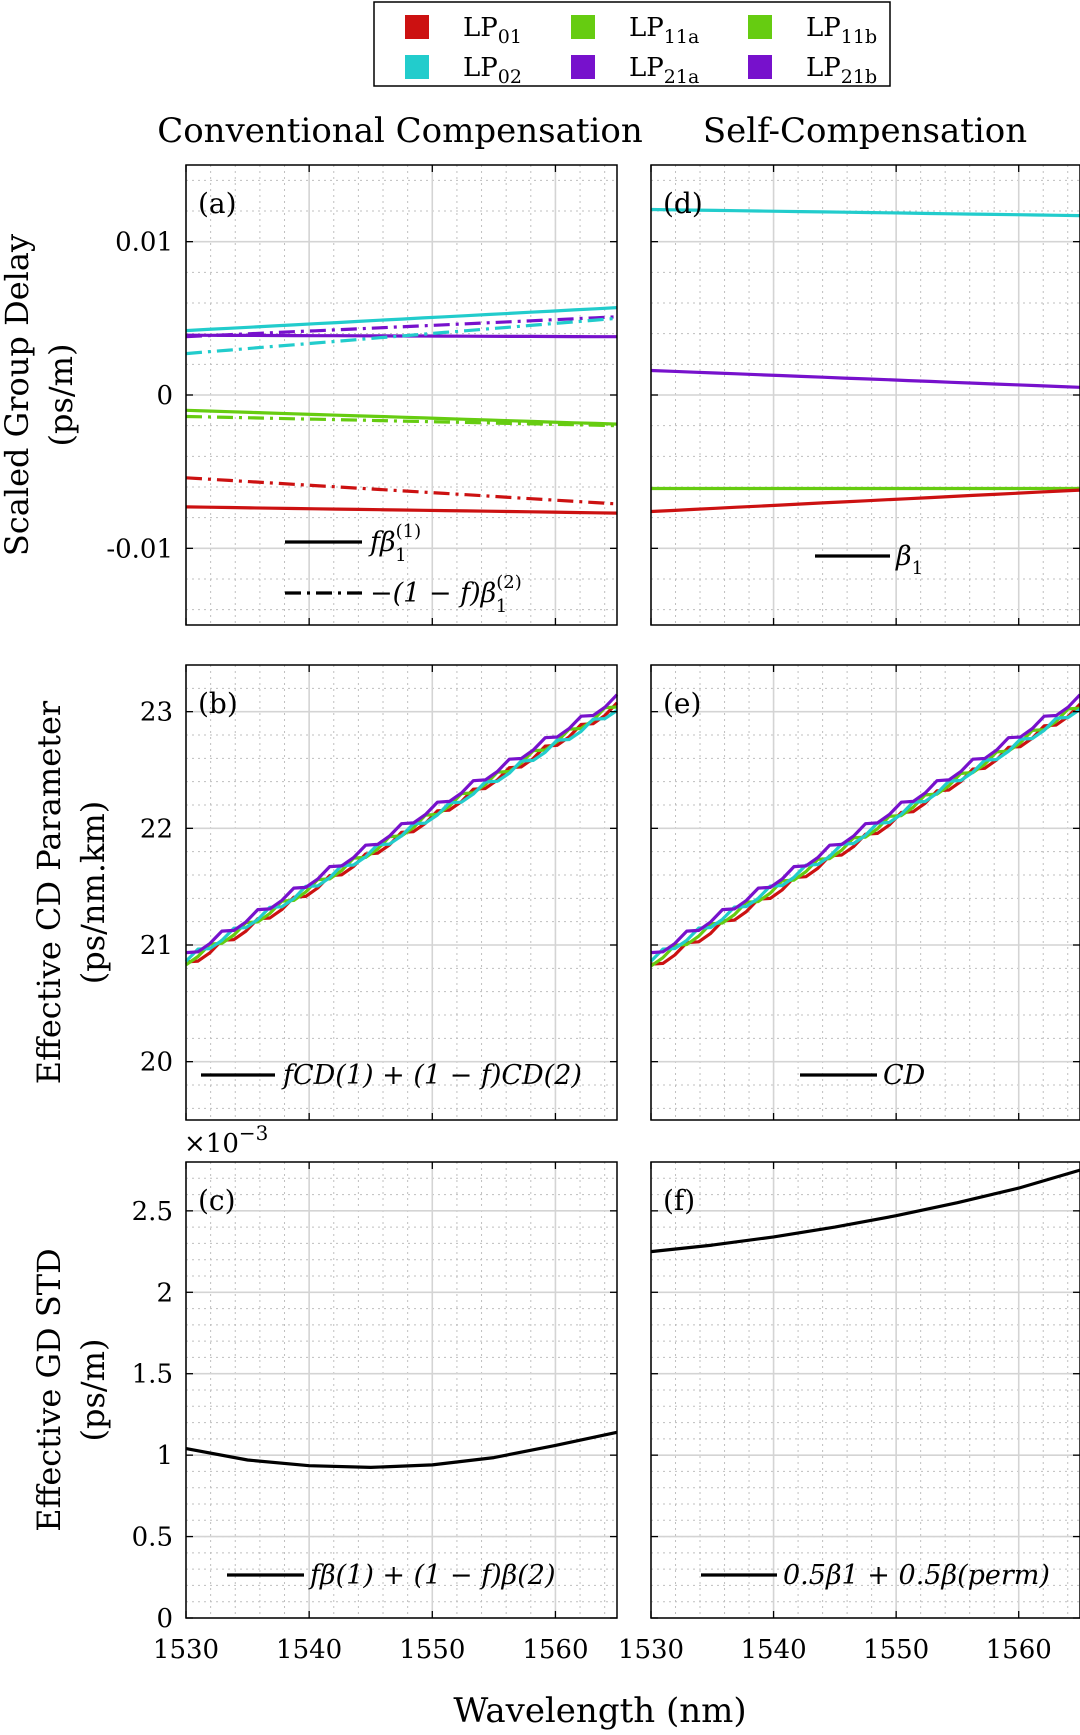 This screenshot has height=1735, width=1080. I want to click on panel-f: 1530 1540 1550 1560 (f) 0.5β1 + 0.5β(perm), so click(849, 1413).